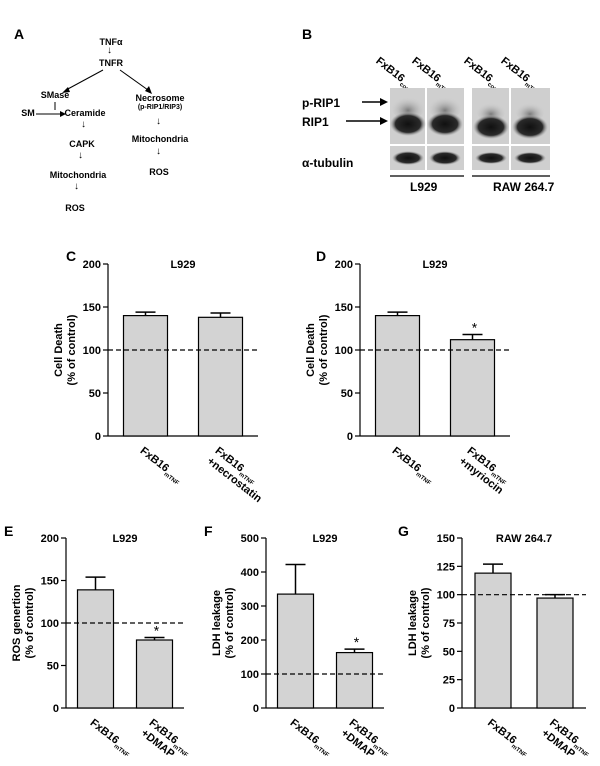 Image resolution: width=600 pixels, height=766 pixels. I want to click on y-tick-label: 300, so click(250, 607).